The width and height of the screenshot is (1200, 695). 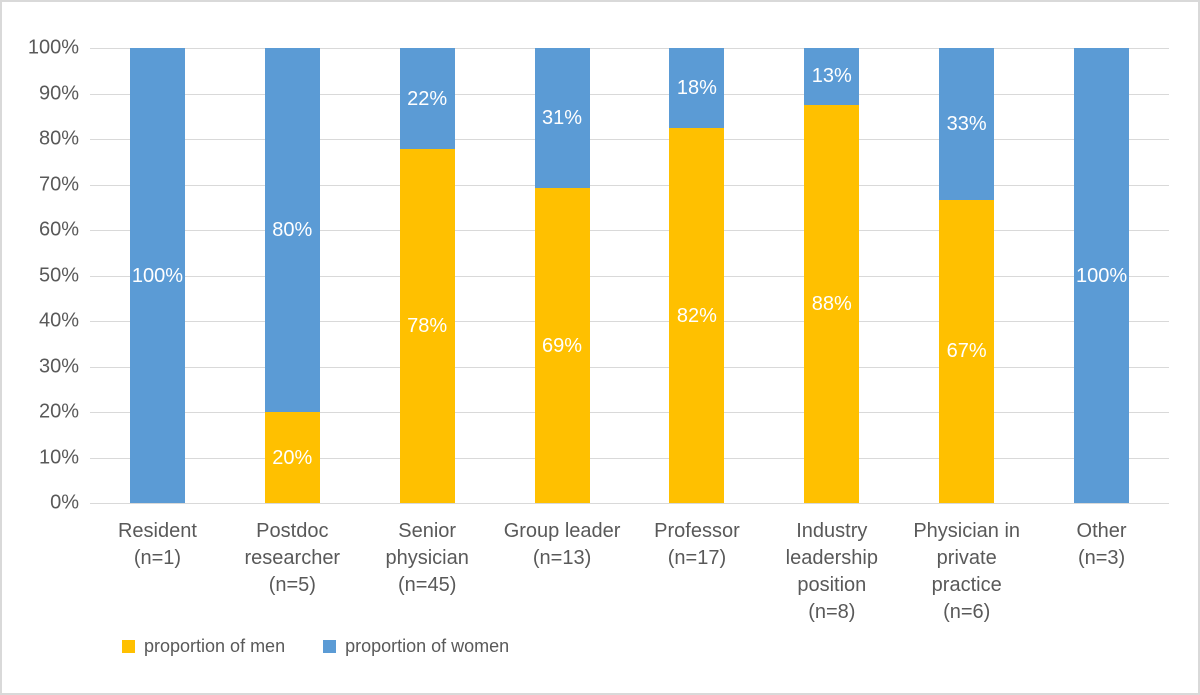 I want to click on bar-segment-men: 20%, so click(x=292, y=457).